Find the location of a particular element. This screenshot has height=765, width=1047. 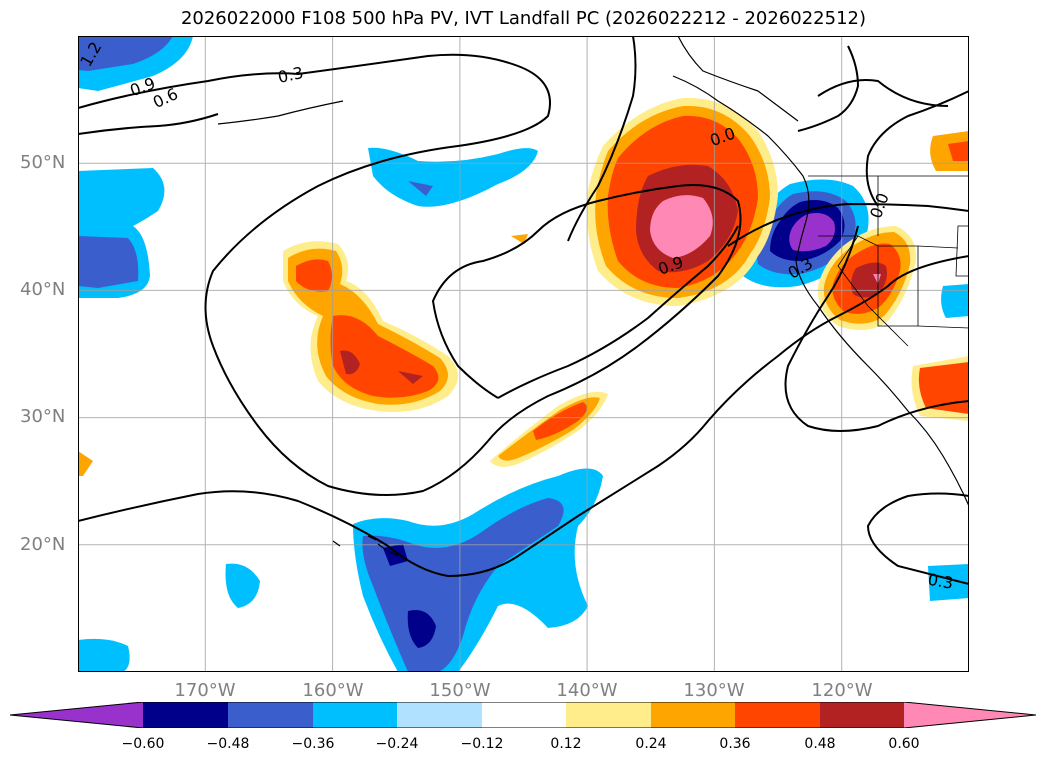

colorbar-extend-high is located at coordinates (970, 715).